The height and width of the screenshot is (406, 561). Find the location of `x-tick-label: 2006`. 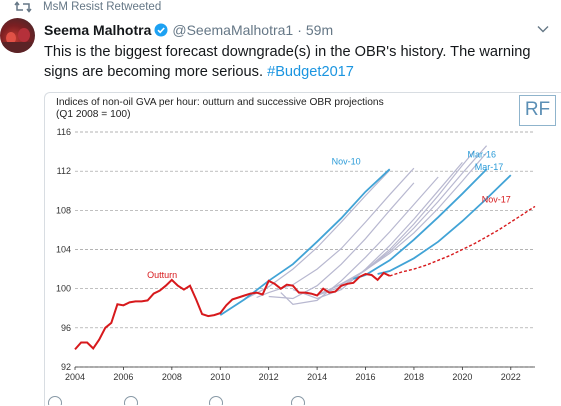

x-tick-label: 2006 is located at coordinates (123, 377).